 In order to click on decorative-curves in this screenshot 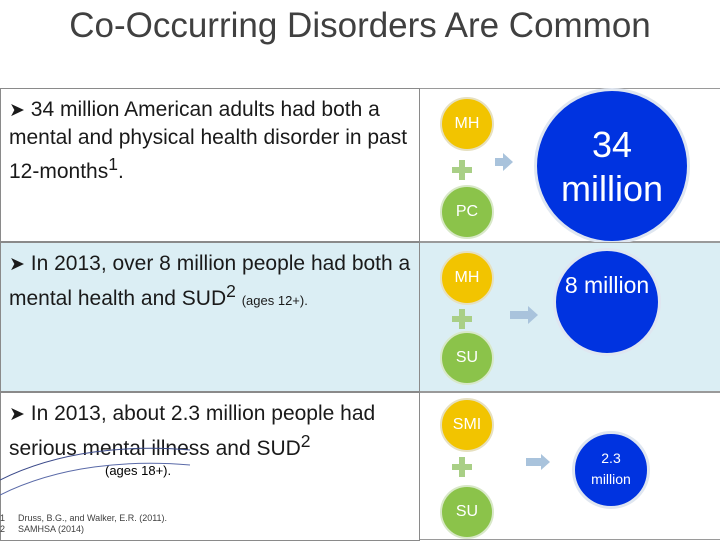, I will do `click(95, 471)`.